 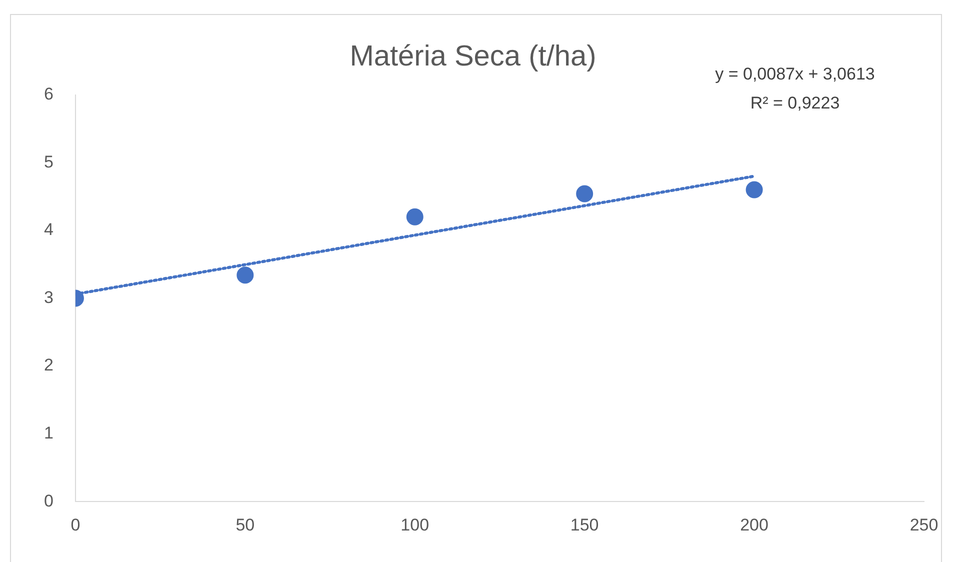 I want to click on x-tick-label: 250, so click(x=924, y=524).